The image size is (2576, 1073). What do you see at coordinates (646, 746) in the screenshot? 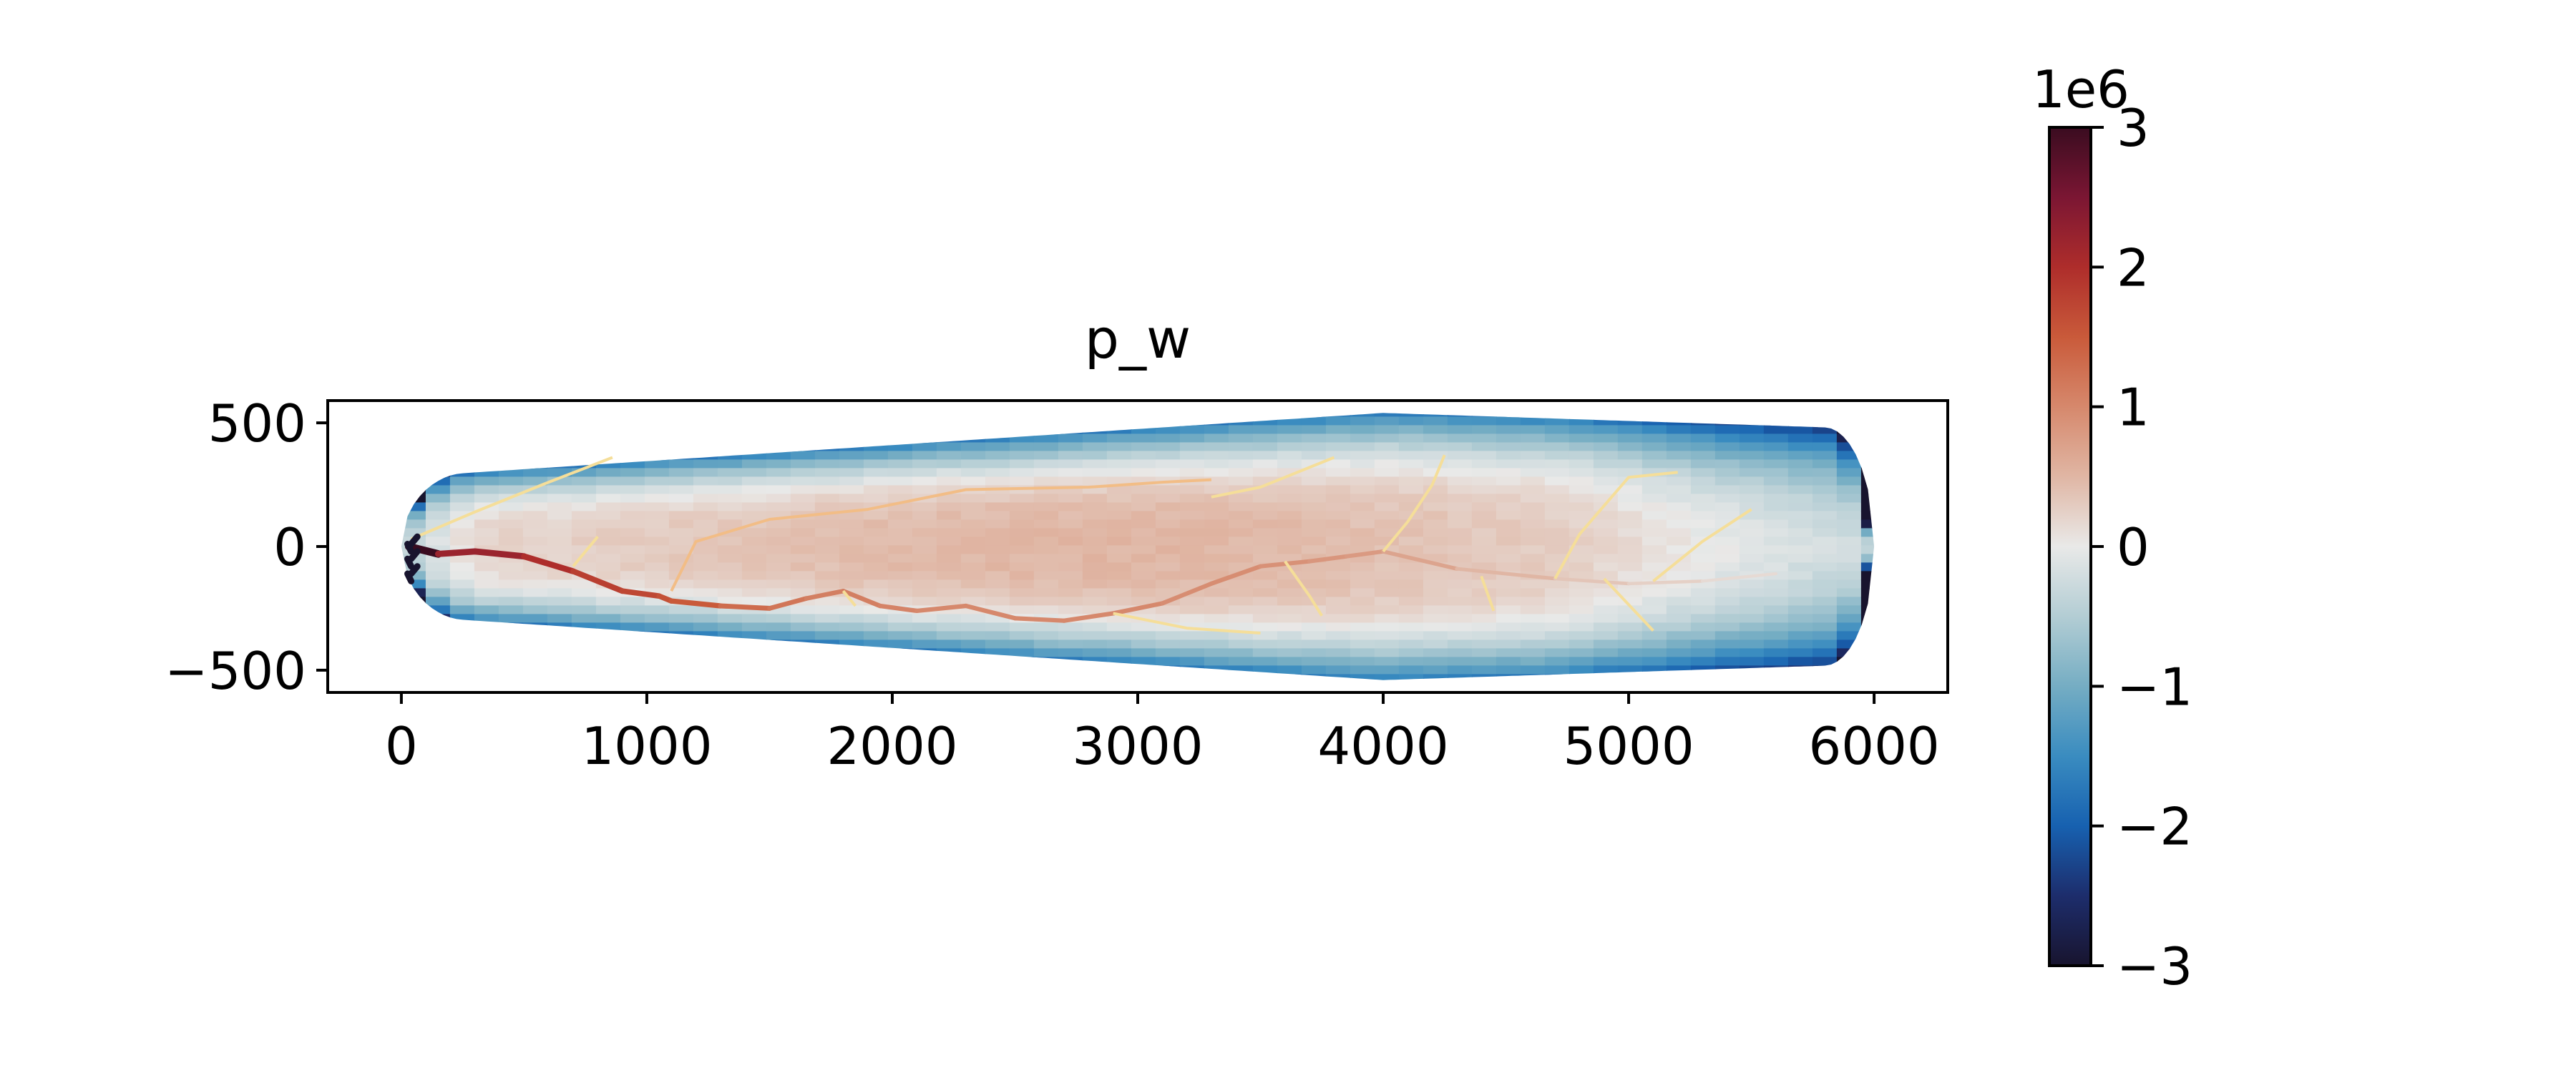
I see `x-tick-label: 1000` at bounding box center [646, 746].